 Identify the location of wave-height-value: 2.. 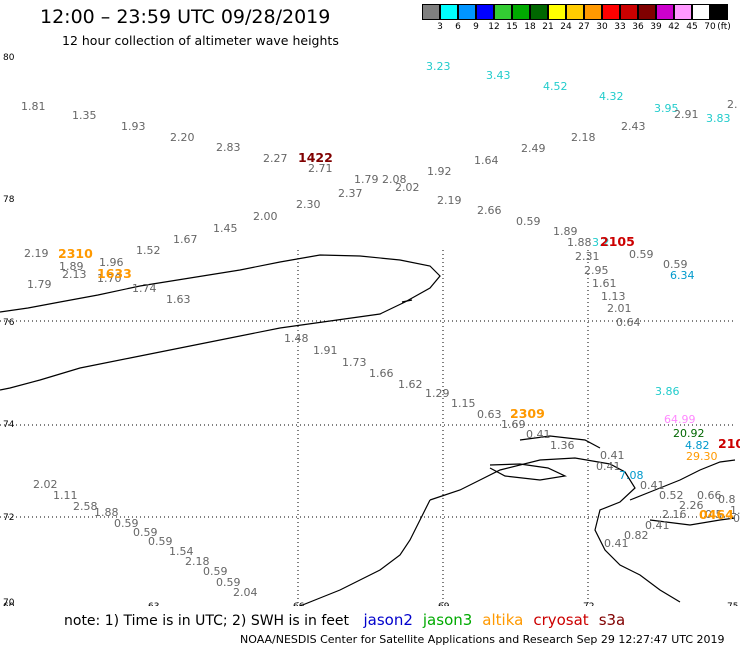
(732, 104).